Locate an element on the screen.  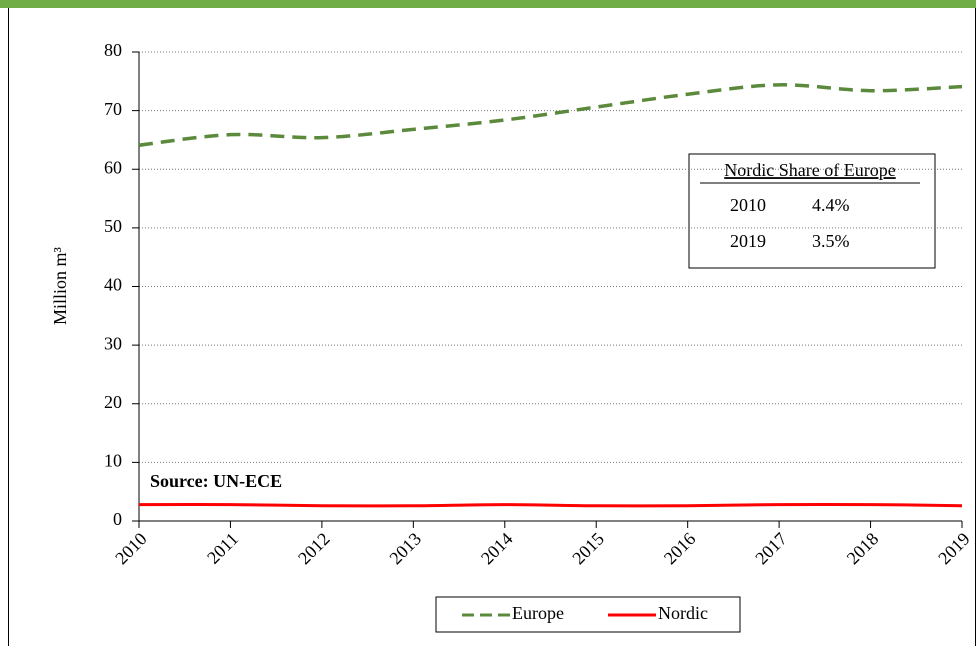
legend-label: Europe is located at coordinates (538, 613).